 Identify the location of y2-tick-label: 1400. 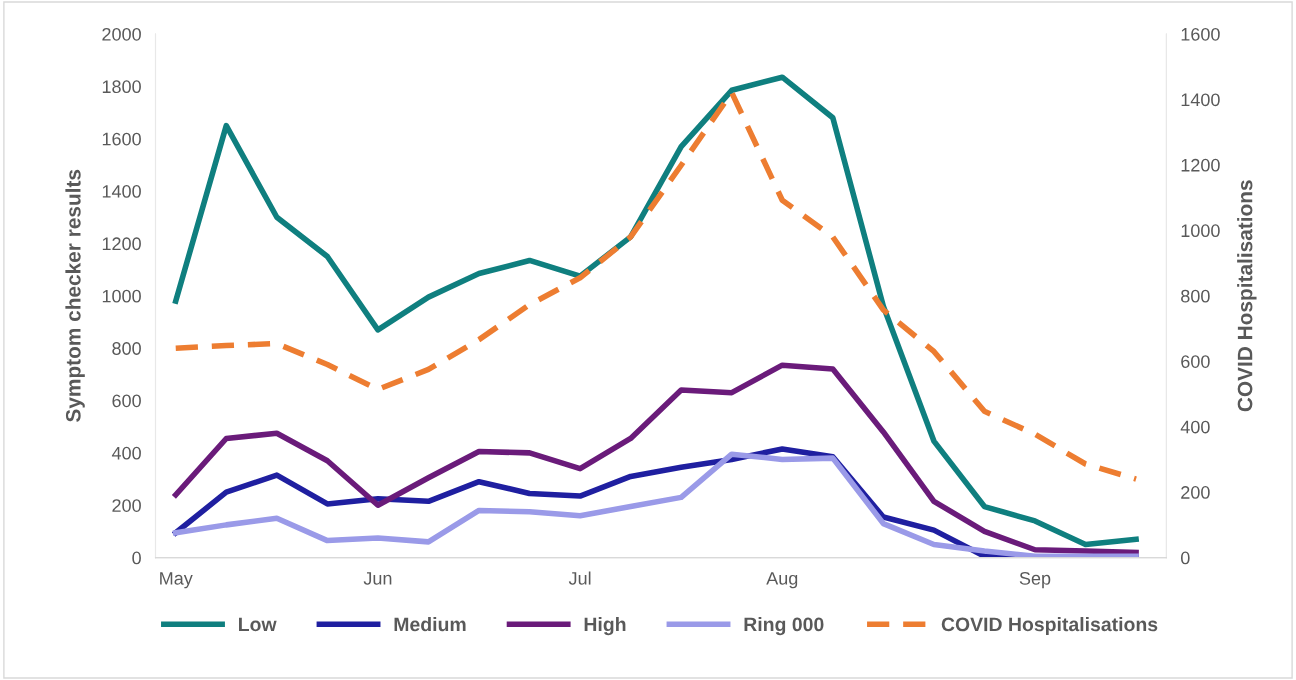
(1200, 100).